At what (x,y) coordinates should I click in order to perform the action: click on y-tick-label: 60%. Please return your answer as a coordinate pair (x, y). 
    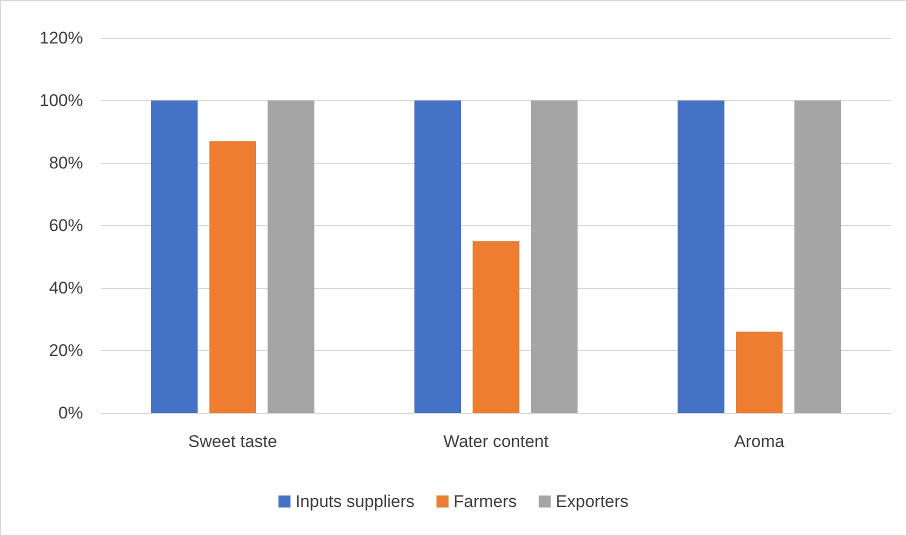
    Looking at the image, I should click on (65, 225).